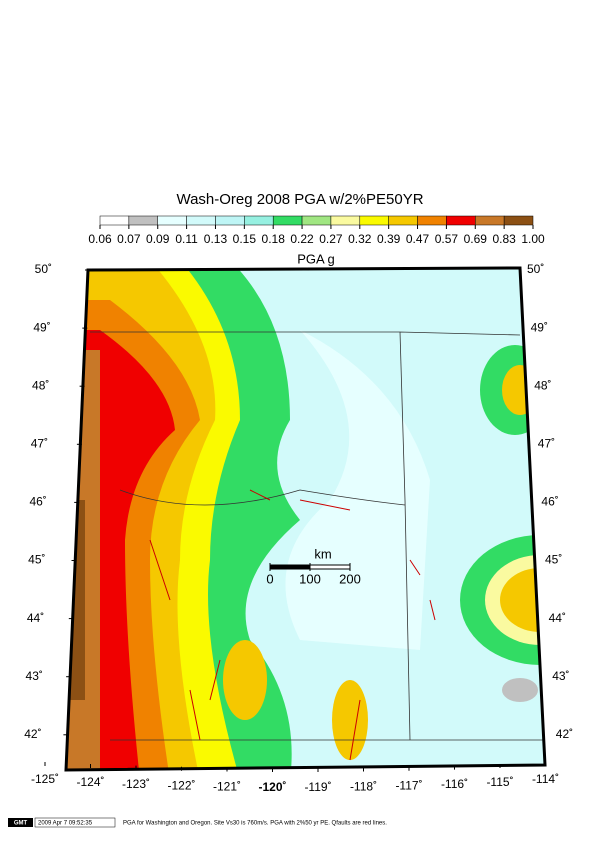 Image resolution: width=595 pixels, height=842 pixels. I want to click on lon-label: -115˚, so click(499, 782).